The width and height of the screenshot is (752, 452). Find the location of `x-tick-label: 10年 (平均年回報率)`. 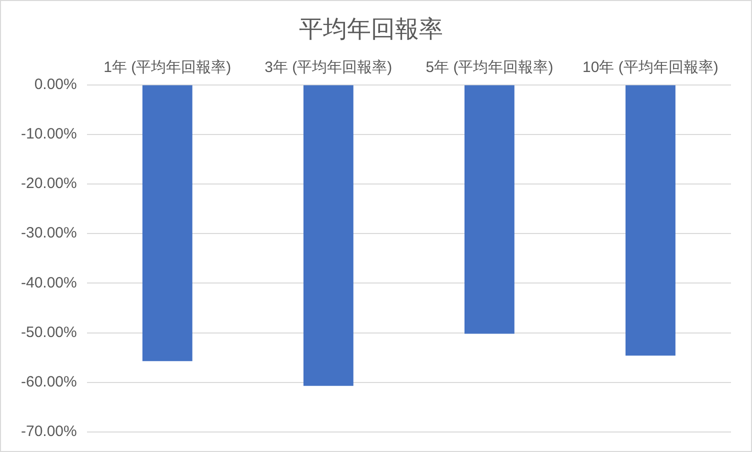

x-tick-label: 10年 (平均年回報率) is located at coordinates (650, 67).